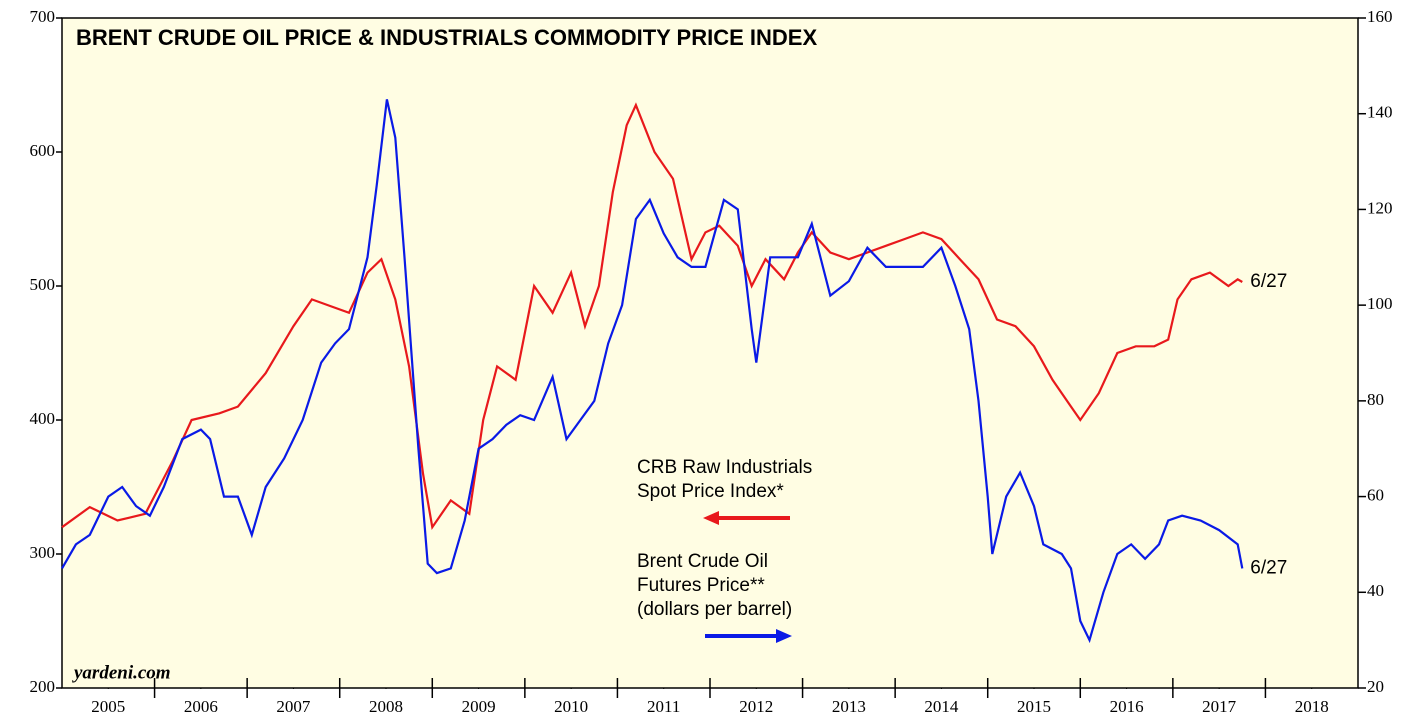 Image resolution: width=1427 pixels, height=719 pixels. Describe the element at coordinates (849, 706) in the screenshot. I see `x-tick-label: 2013` at that location.